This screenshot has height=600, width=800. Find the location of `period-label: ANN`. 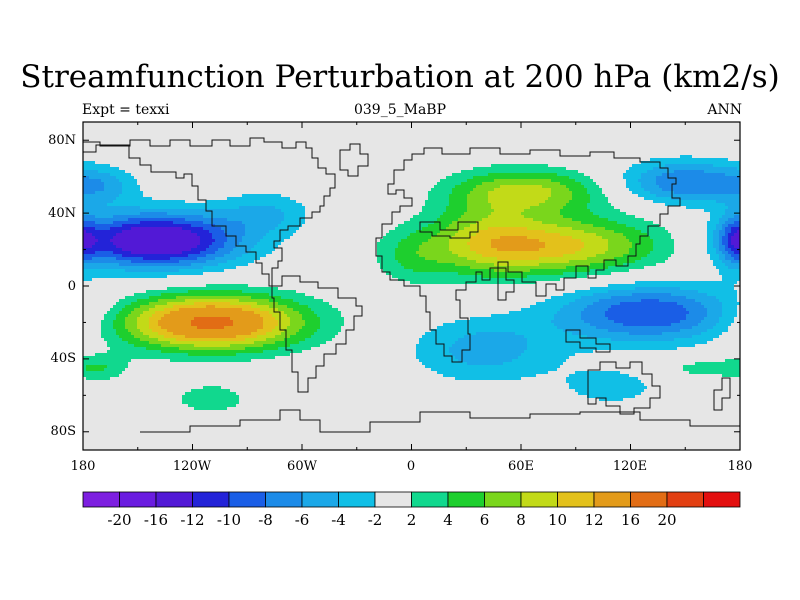

period-label: ANN is located at coordinates (724, 110).